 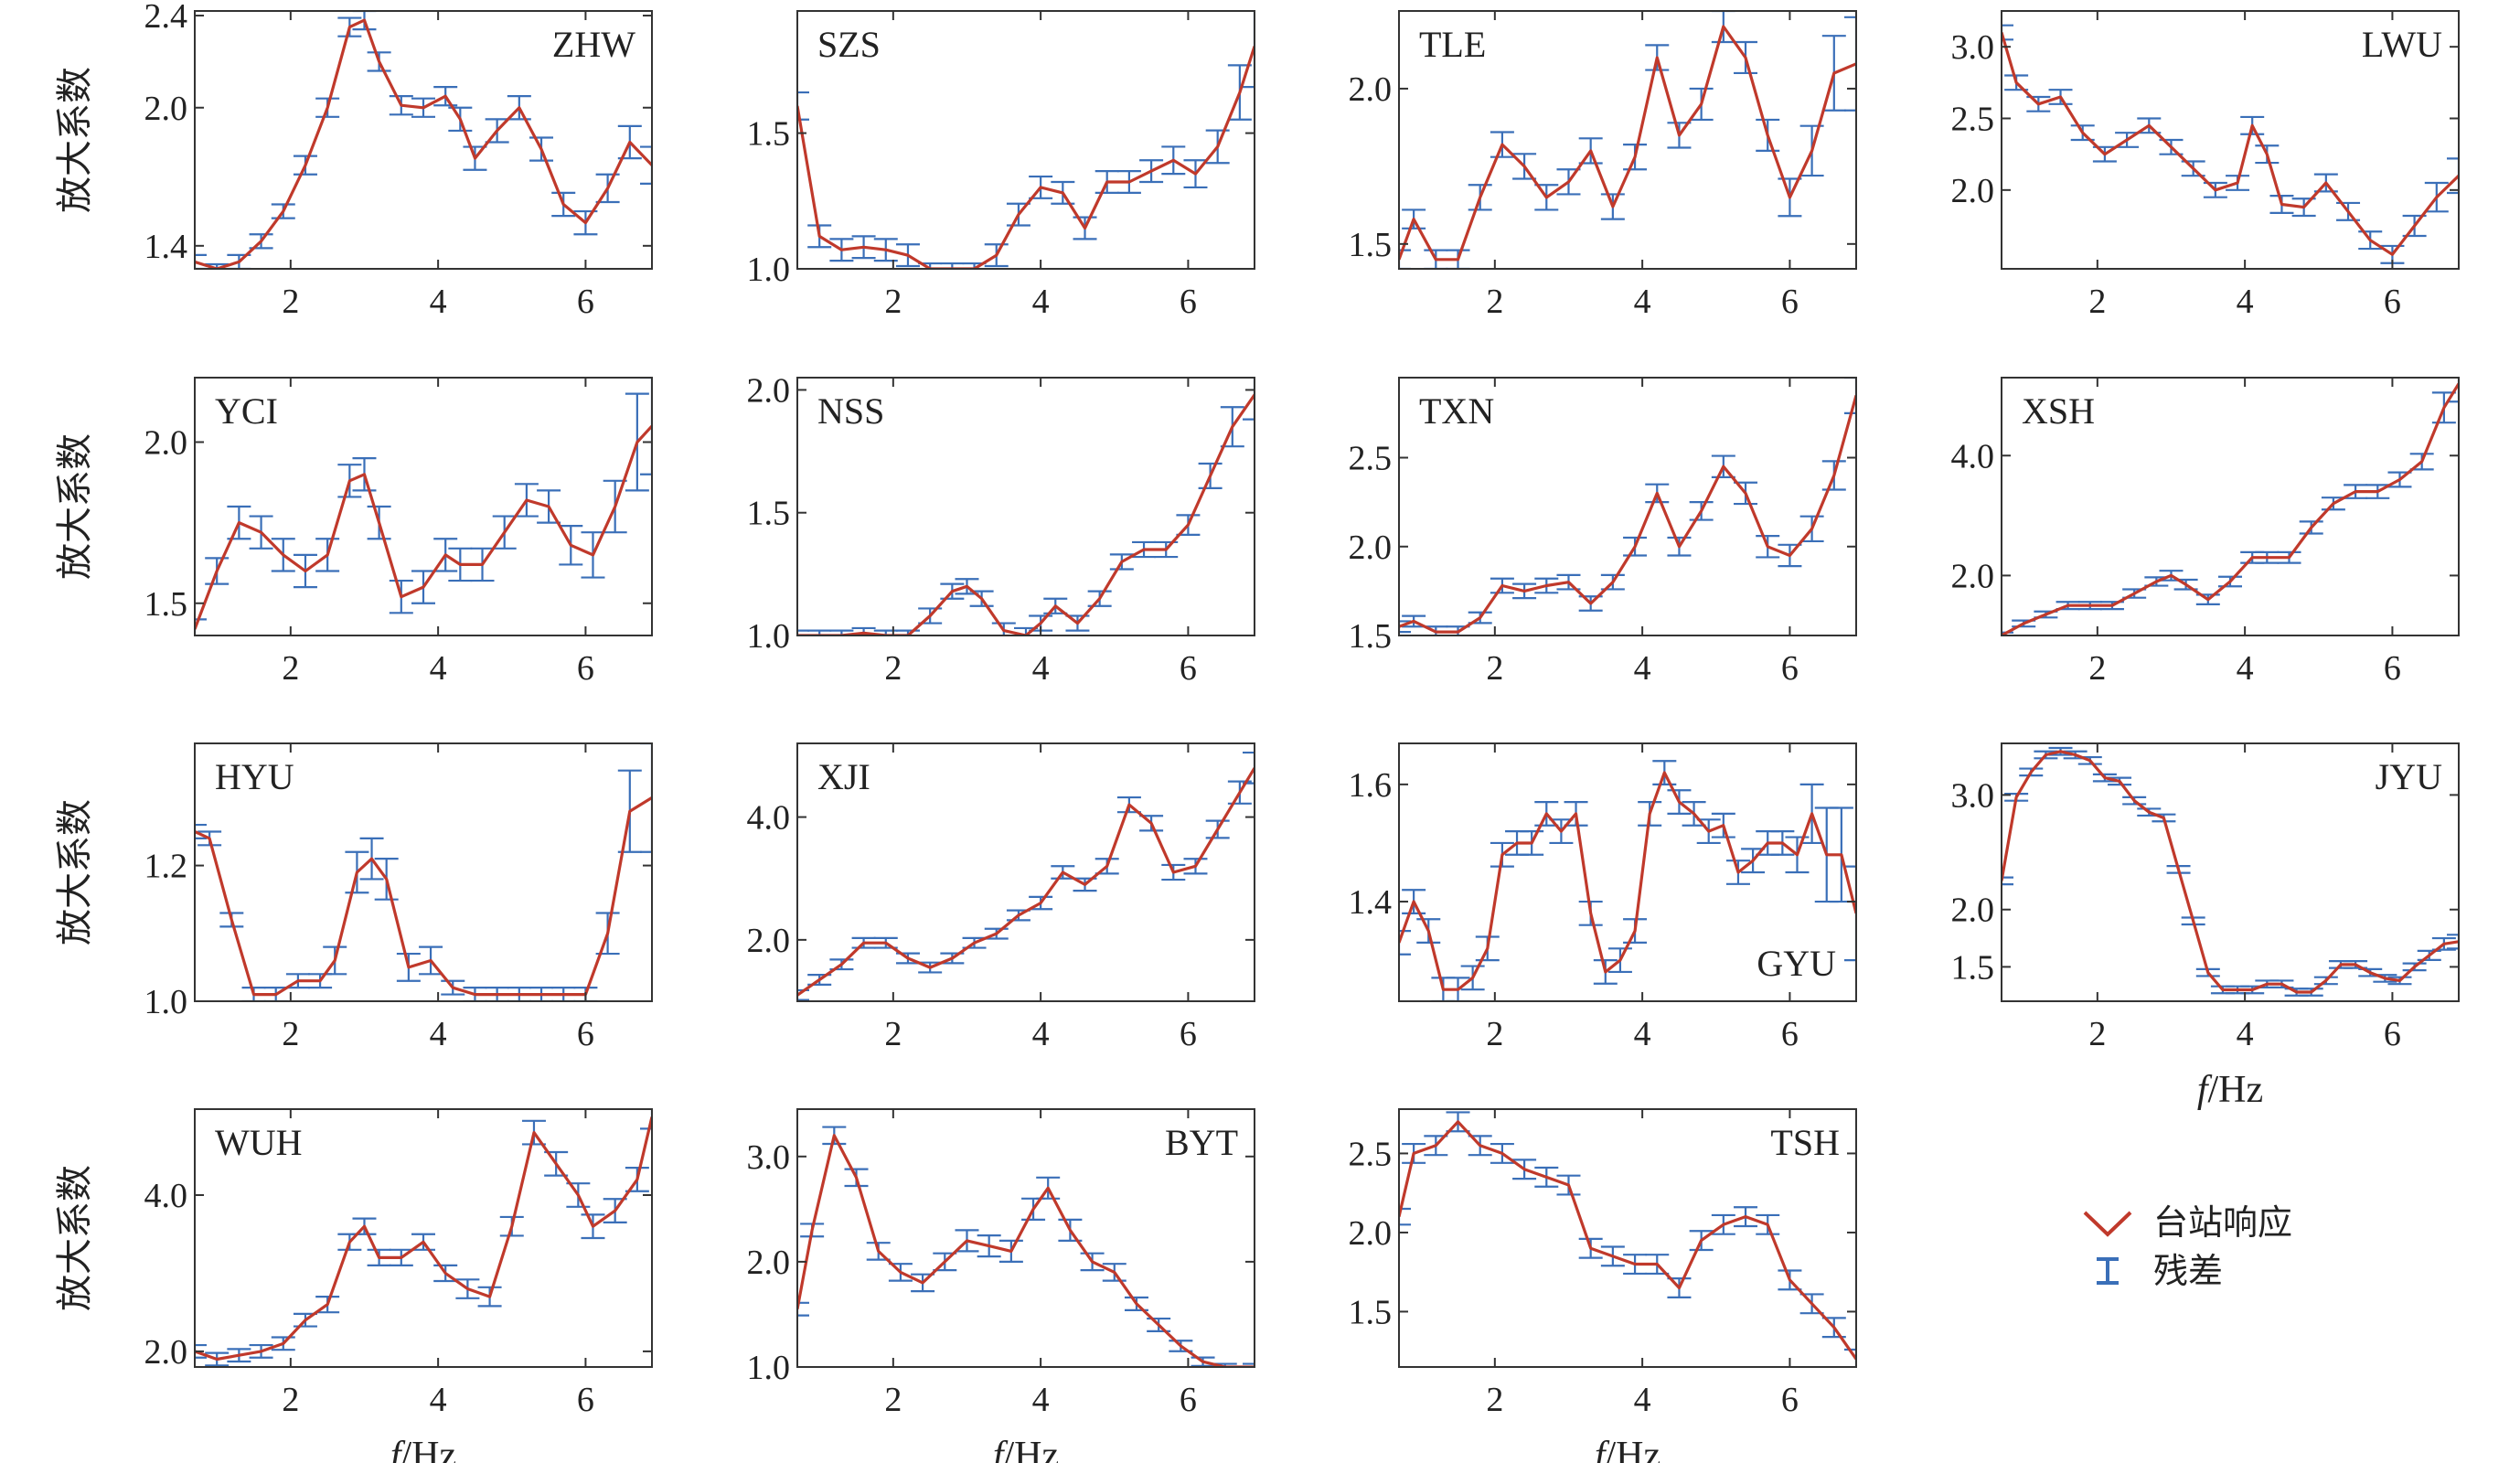 What do you see at coordinates (593, 44) in the screenshot?
I see `station-label: ZHW` at bounding box center [593, 44].